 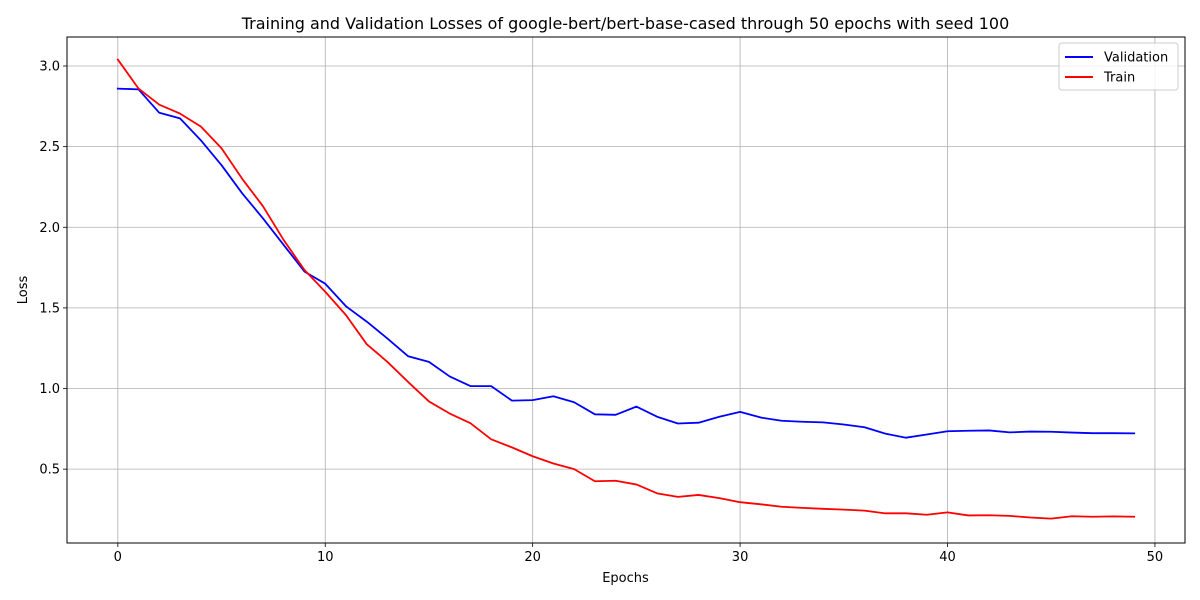 I want to click on legend: Validation Train, so click(x=1118, y=66).